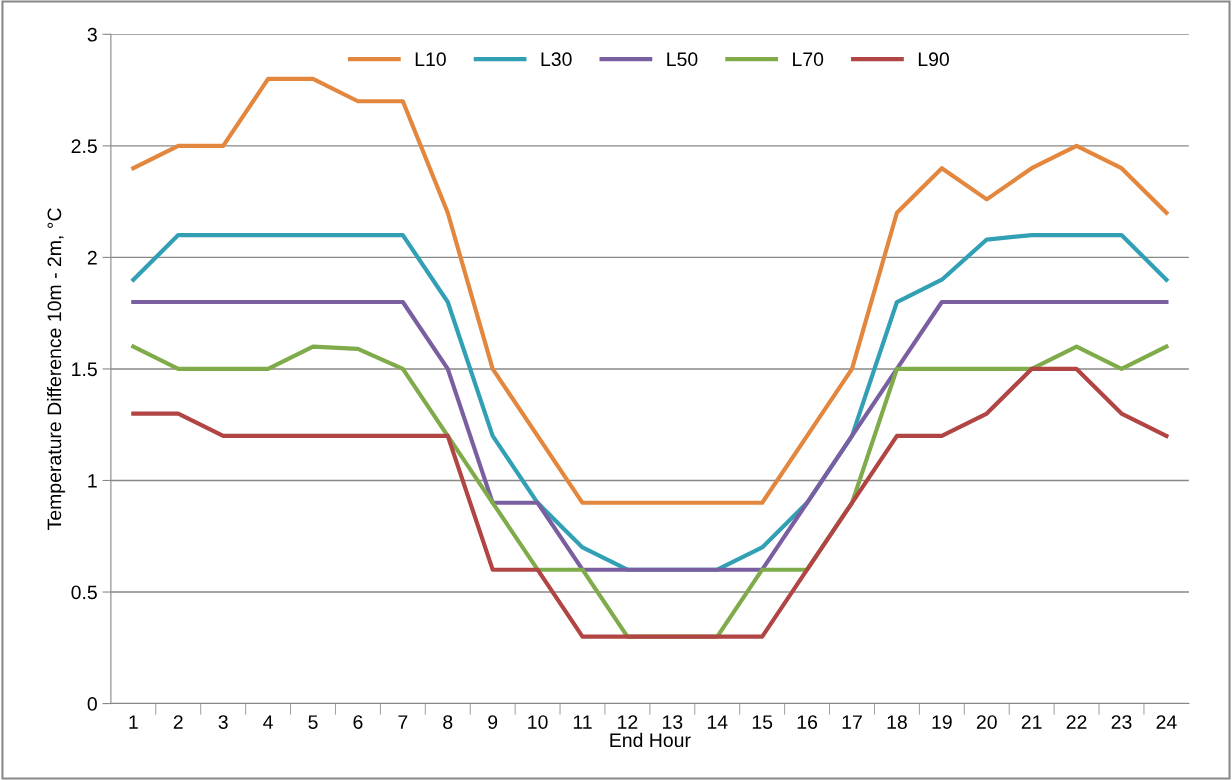 The image size is (1232, 780). Describe the element at coordinates (1031, 722) in the screenshot. I see `x-tick-label: 21` at that location.